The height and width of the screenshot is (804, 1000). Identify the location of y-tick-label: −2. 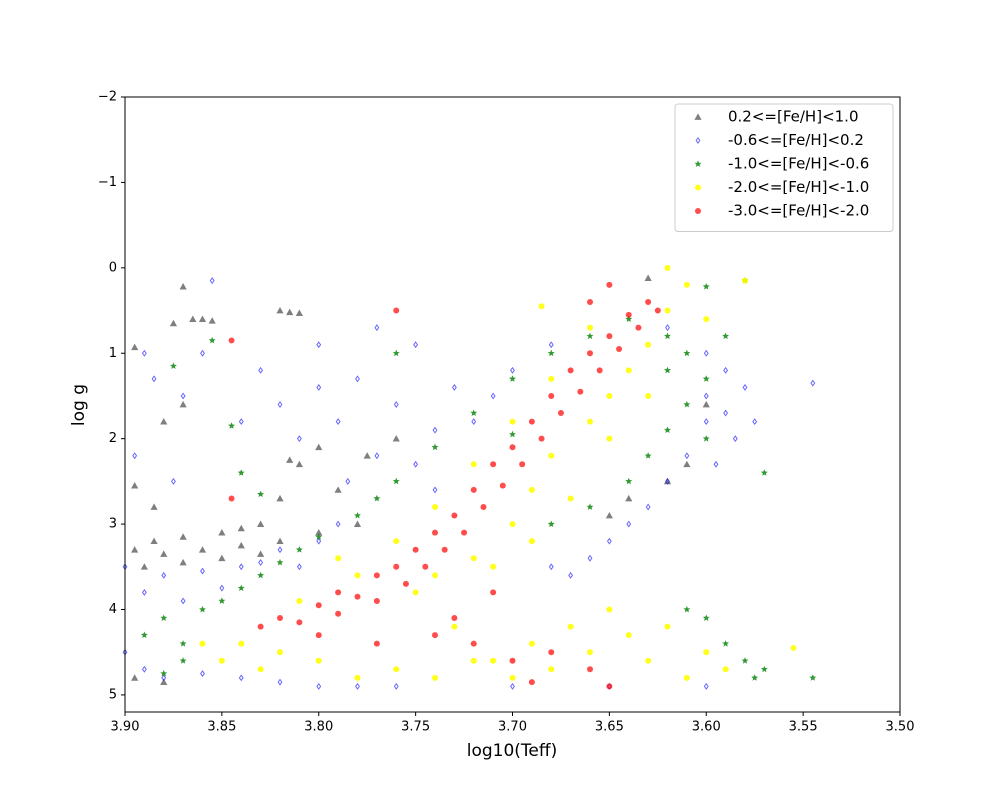
(107, 97).